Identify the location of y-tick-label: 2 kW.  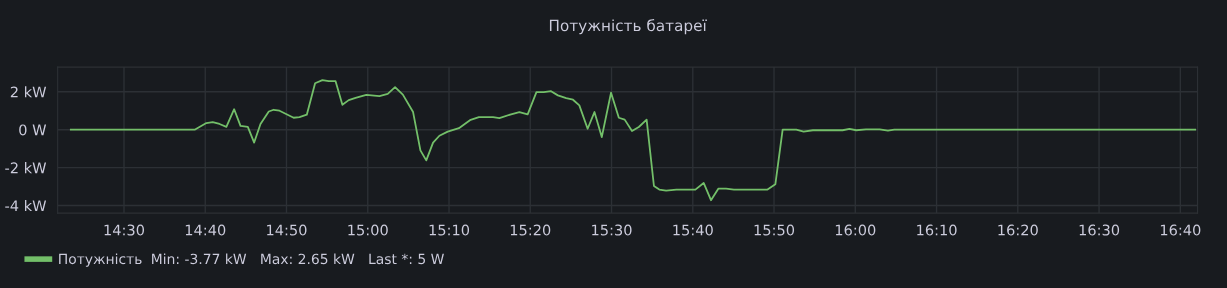
(28, 92).